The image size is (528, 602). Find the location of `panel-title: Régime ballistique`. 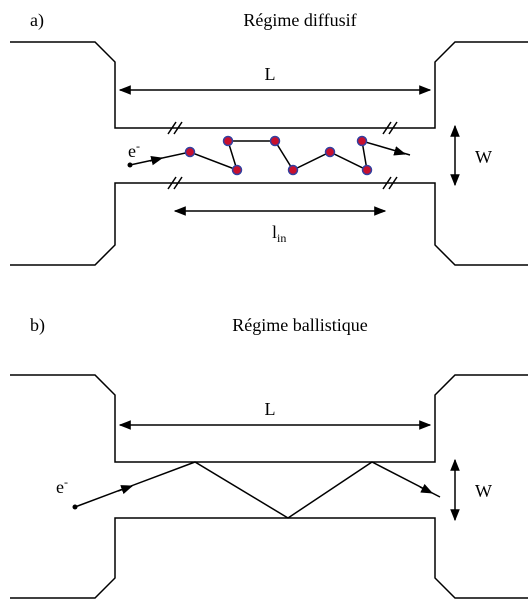

panel-title: Régime ballistique is located at coordinates (299, 325).